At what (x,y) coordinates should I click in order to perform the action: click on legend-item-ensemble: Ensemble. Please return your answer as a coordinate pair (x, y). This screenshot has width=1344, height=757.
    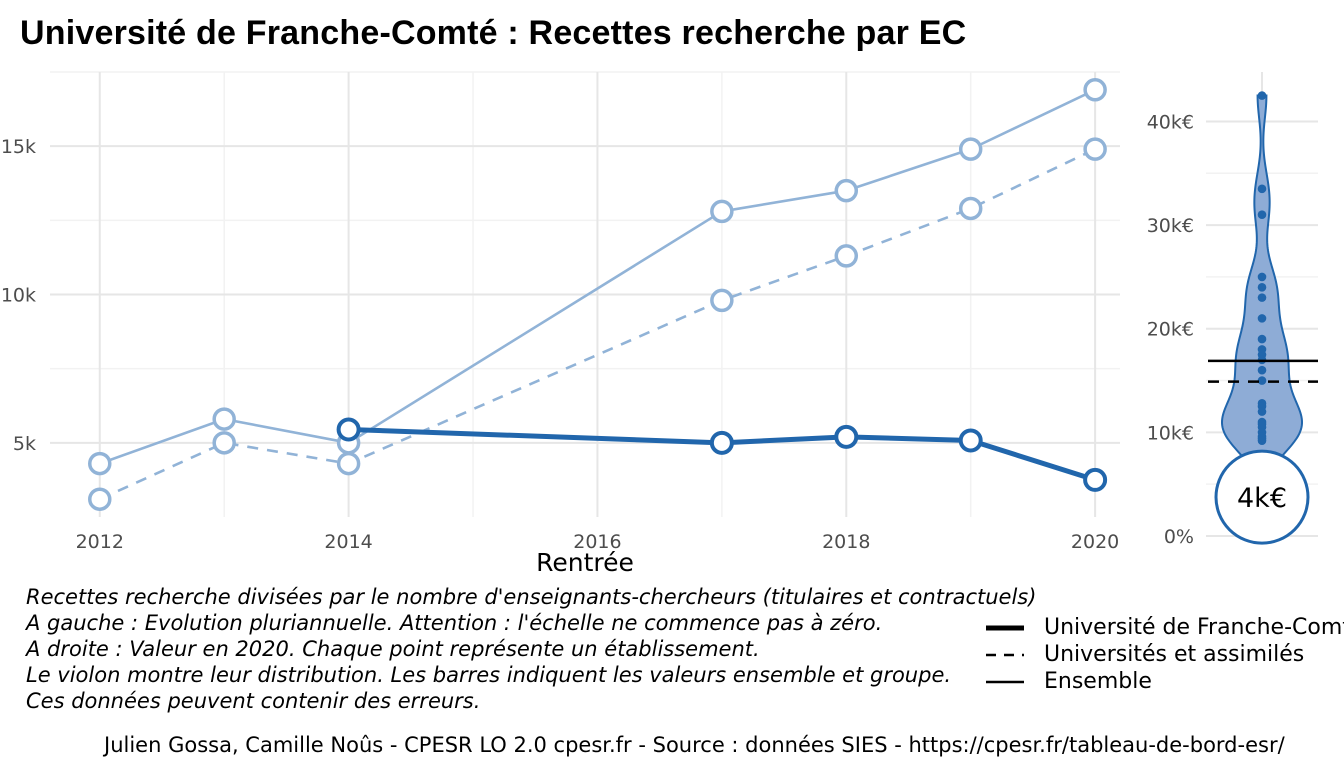
    Looking at the image, I should click on (1165, 681).